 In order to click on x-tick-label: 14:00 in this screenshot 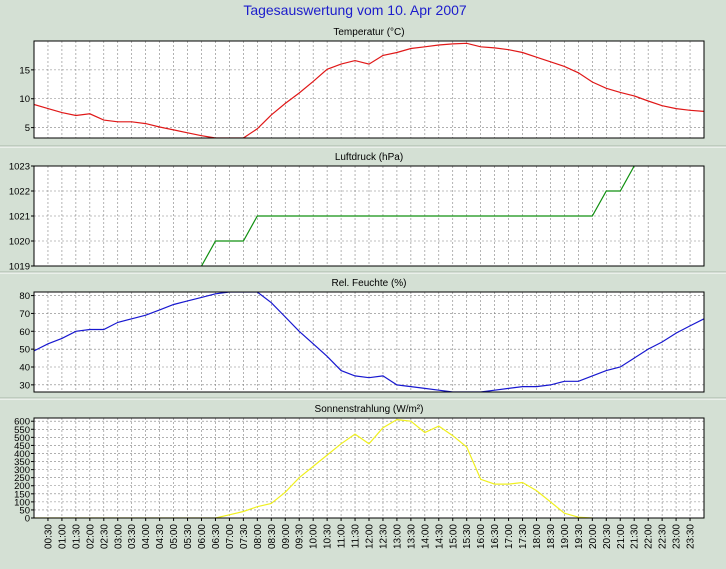, I will do `click(425, 536)`.